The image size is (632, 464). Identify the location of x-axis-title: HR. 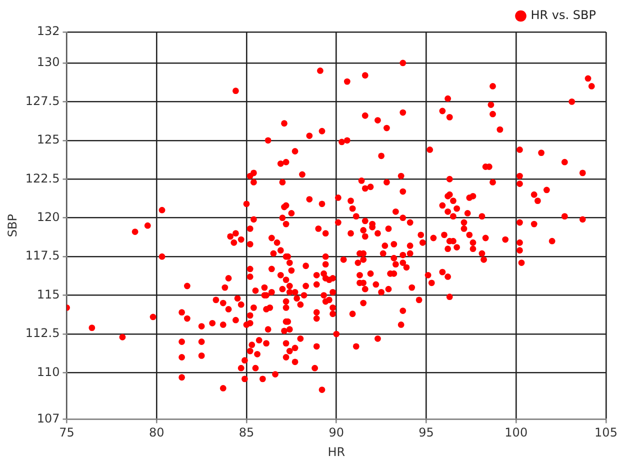
(337, 451).